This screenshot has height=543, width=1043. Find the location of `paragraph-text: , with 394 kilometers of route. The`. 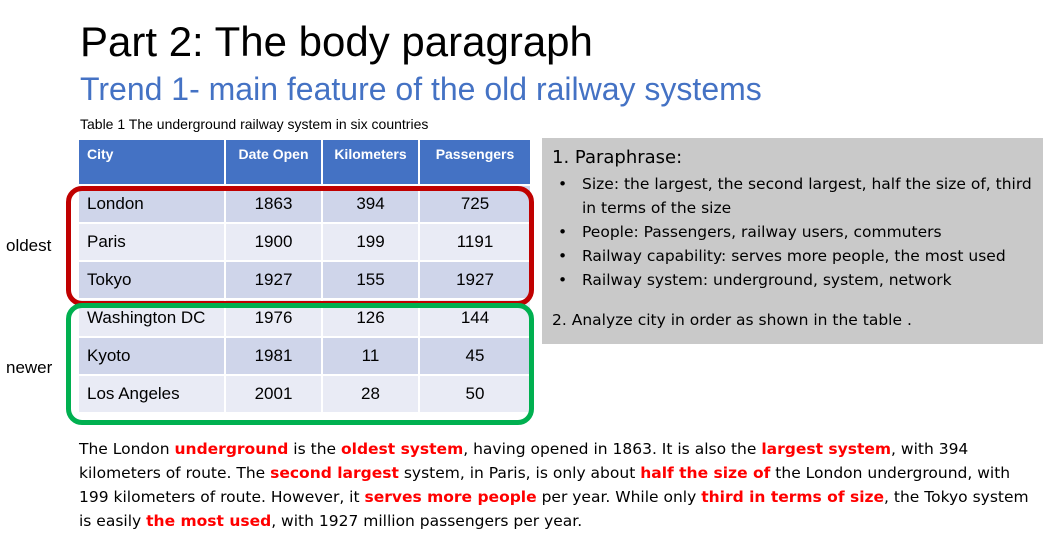

paragraph-text: , with 394 kilometers of route. The is located at coordinates (524, 461).